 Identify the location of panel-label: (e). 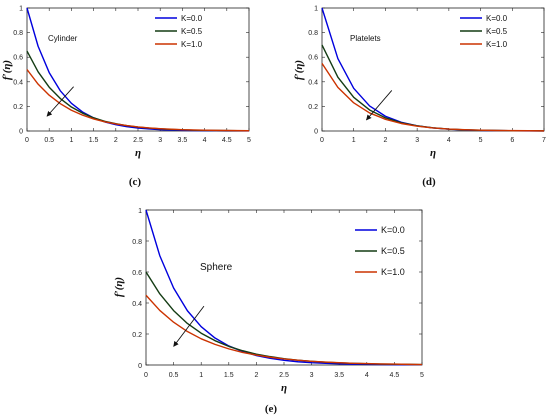
(271, 409).